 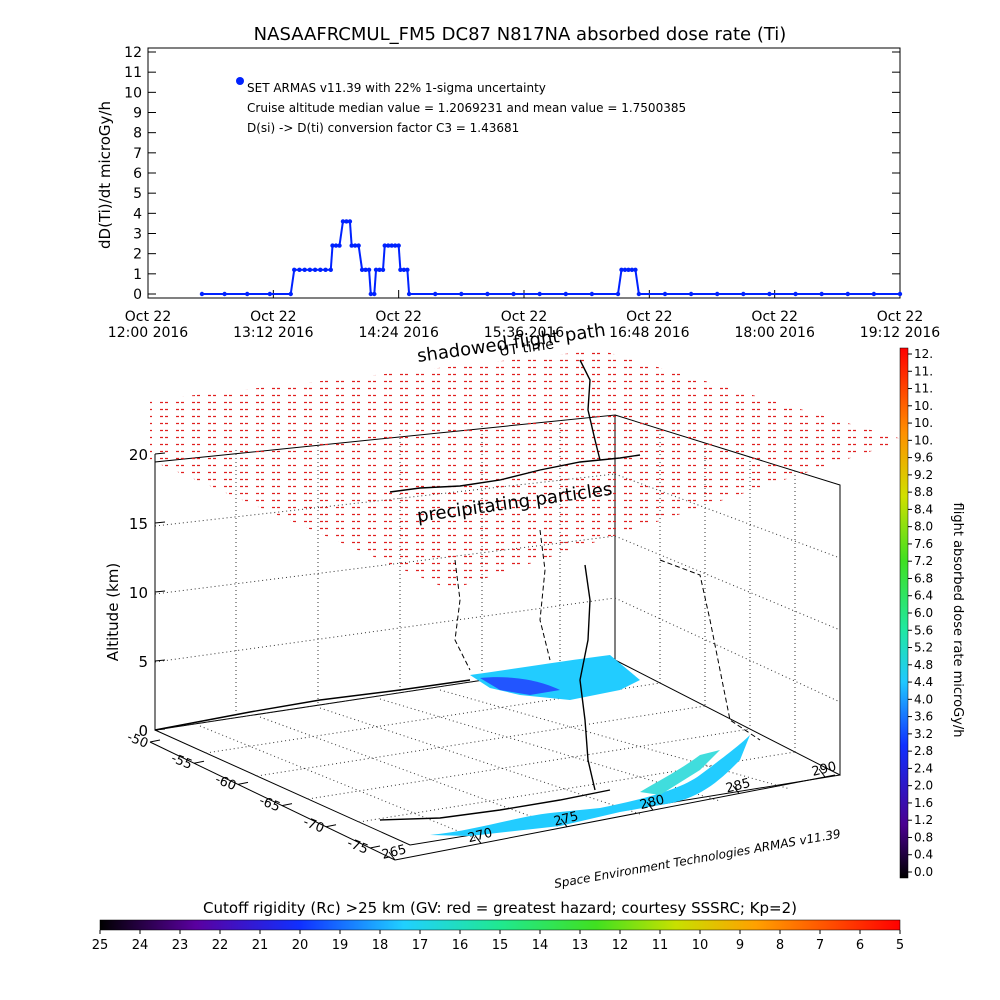 I want to click on cutoff-rigidity-colorbar-tick-label: 14, so click(x=540, y=945).